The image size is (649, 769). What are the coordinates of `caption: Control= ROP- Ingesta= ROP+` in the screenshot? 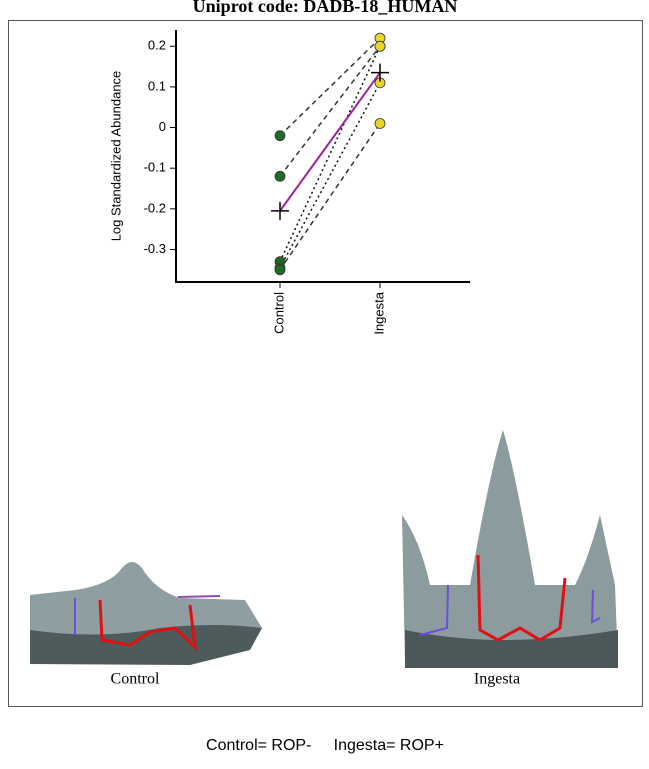 It's located at (325, 745).